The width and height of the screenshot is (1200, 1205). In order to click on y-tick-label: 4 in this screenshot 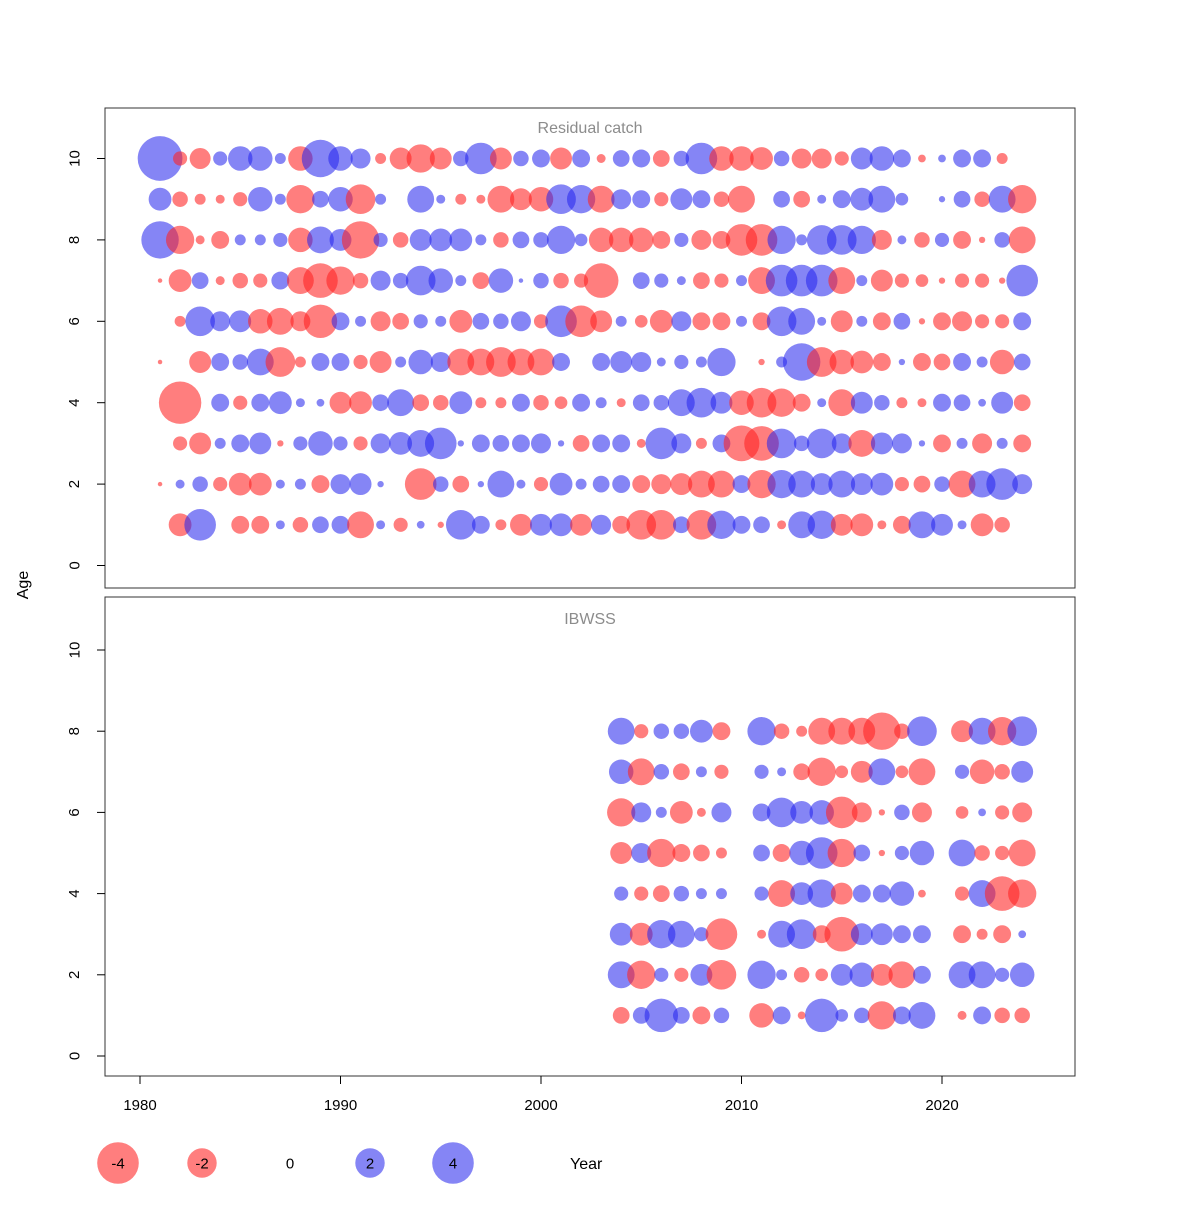, I will do `click(74, 403)`.